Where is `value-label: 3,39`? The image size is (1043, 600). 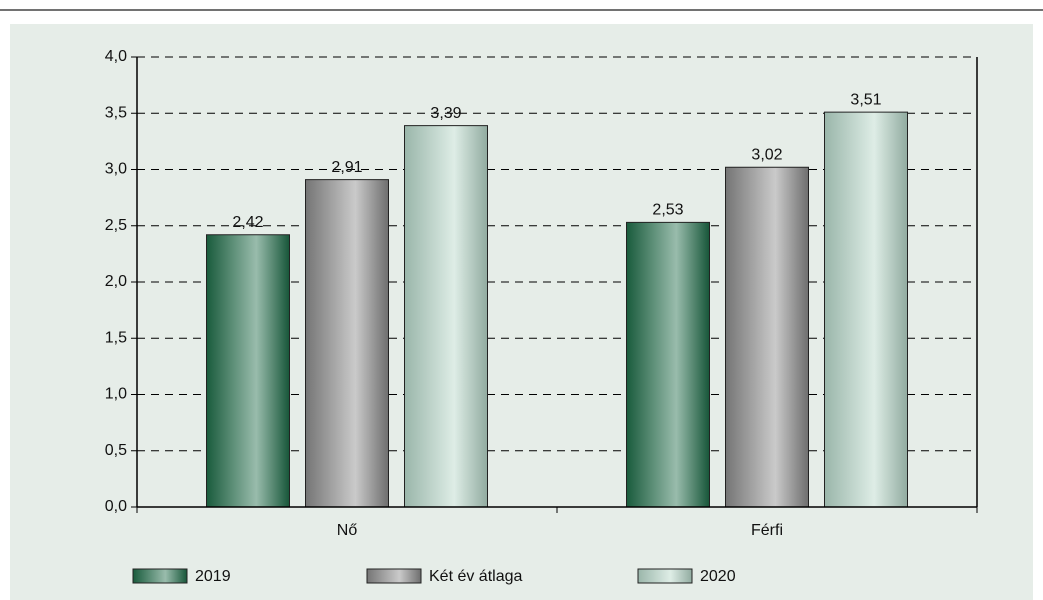 value-label: 3,39 is located at coordinates (445, 113).